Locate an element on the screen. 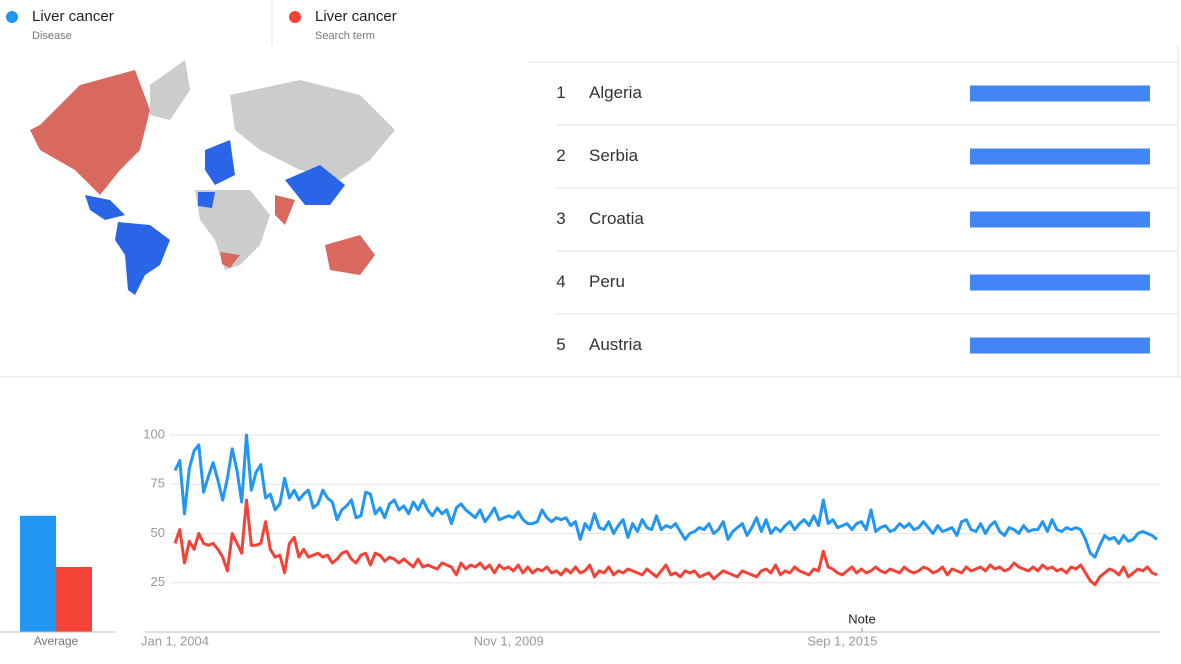 The image size is (1181, 664). country-name: Croatia is located at coordinates (616, 218).